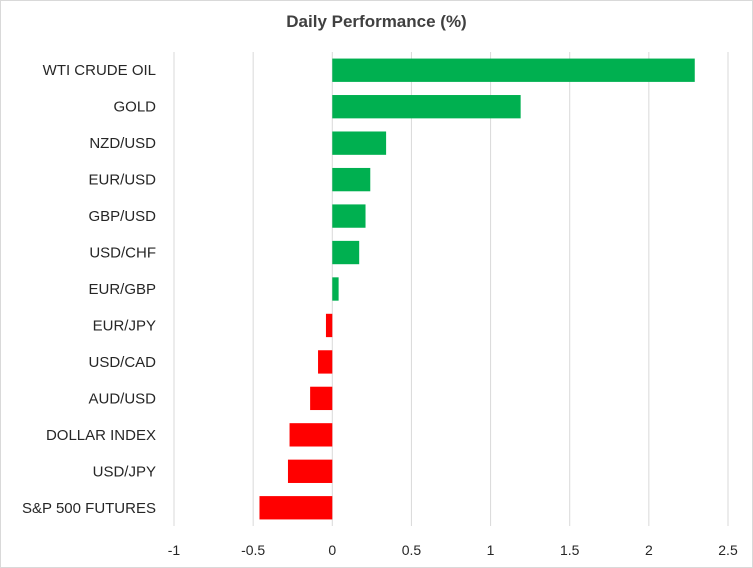 Image resolution: width=753 pixels, height=568 pixels. What do you see at coordinates (412, 550) in the screenshot?
I see `x-tick-label: 0.5` at bounding box center [412, 550].